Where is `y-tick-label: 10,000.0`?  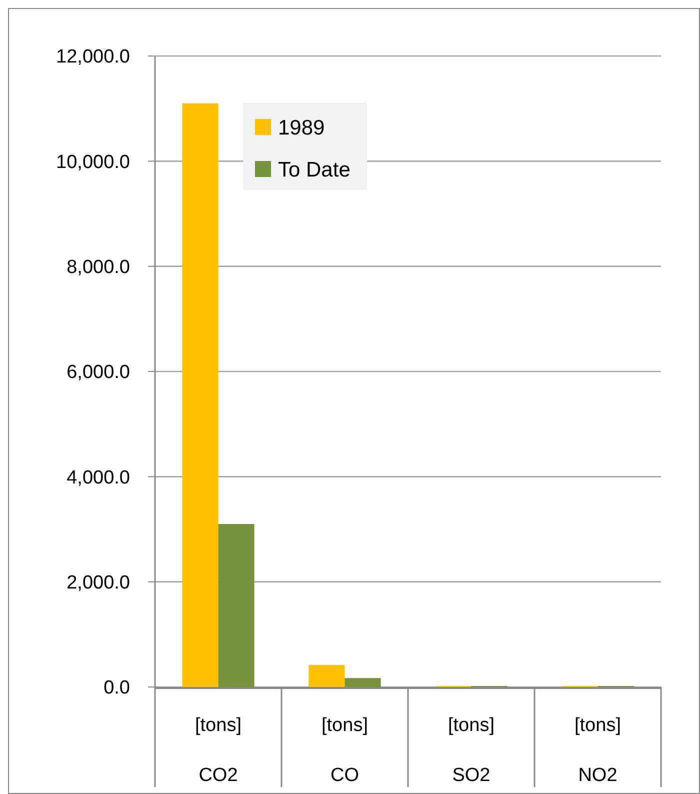
y-tick-label: 10,000.0 is located at coordinates (93, 162).